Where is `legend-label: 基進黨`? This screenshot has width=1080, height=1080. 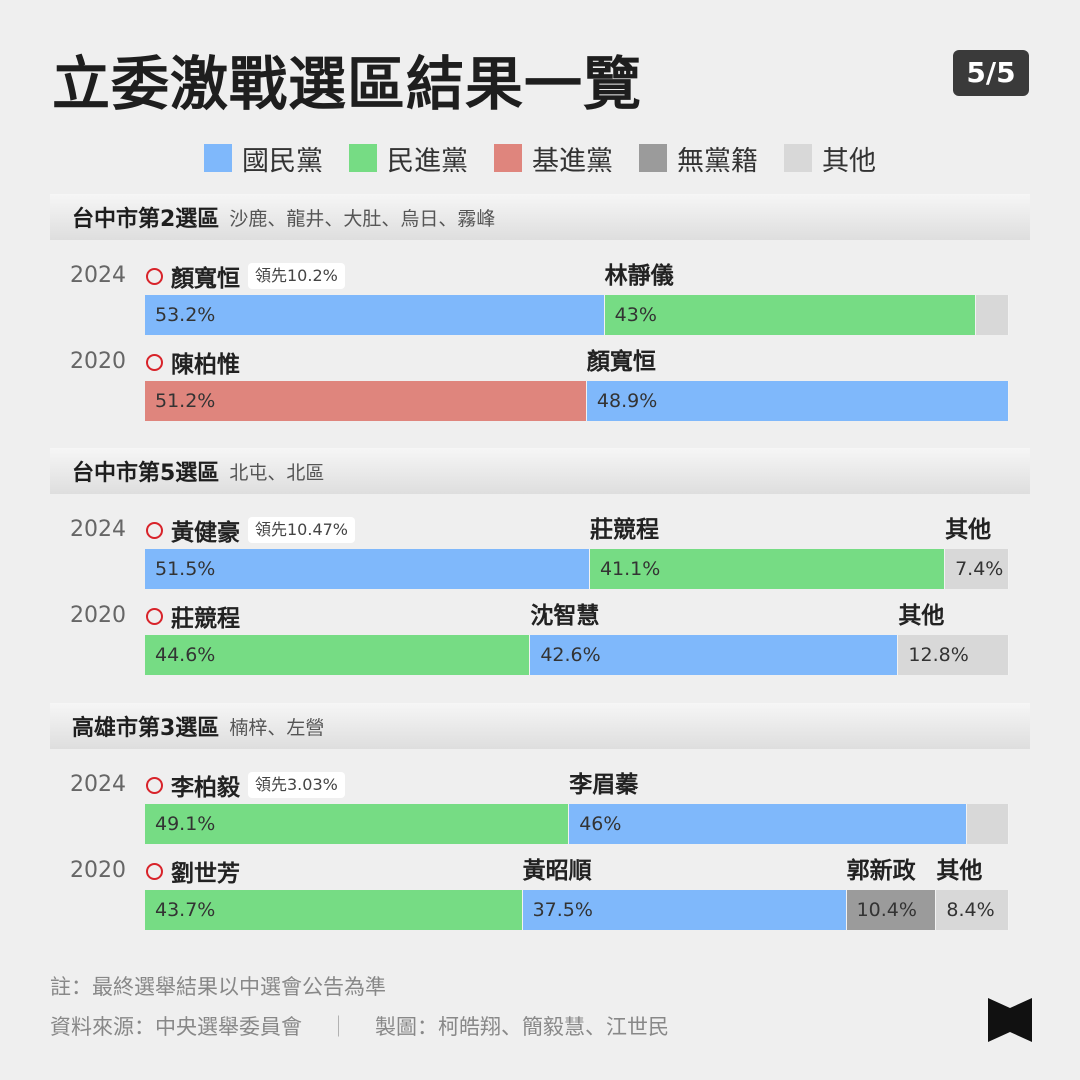 legend-label: 基進黨 is located at coordinates (572, 161).